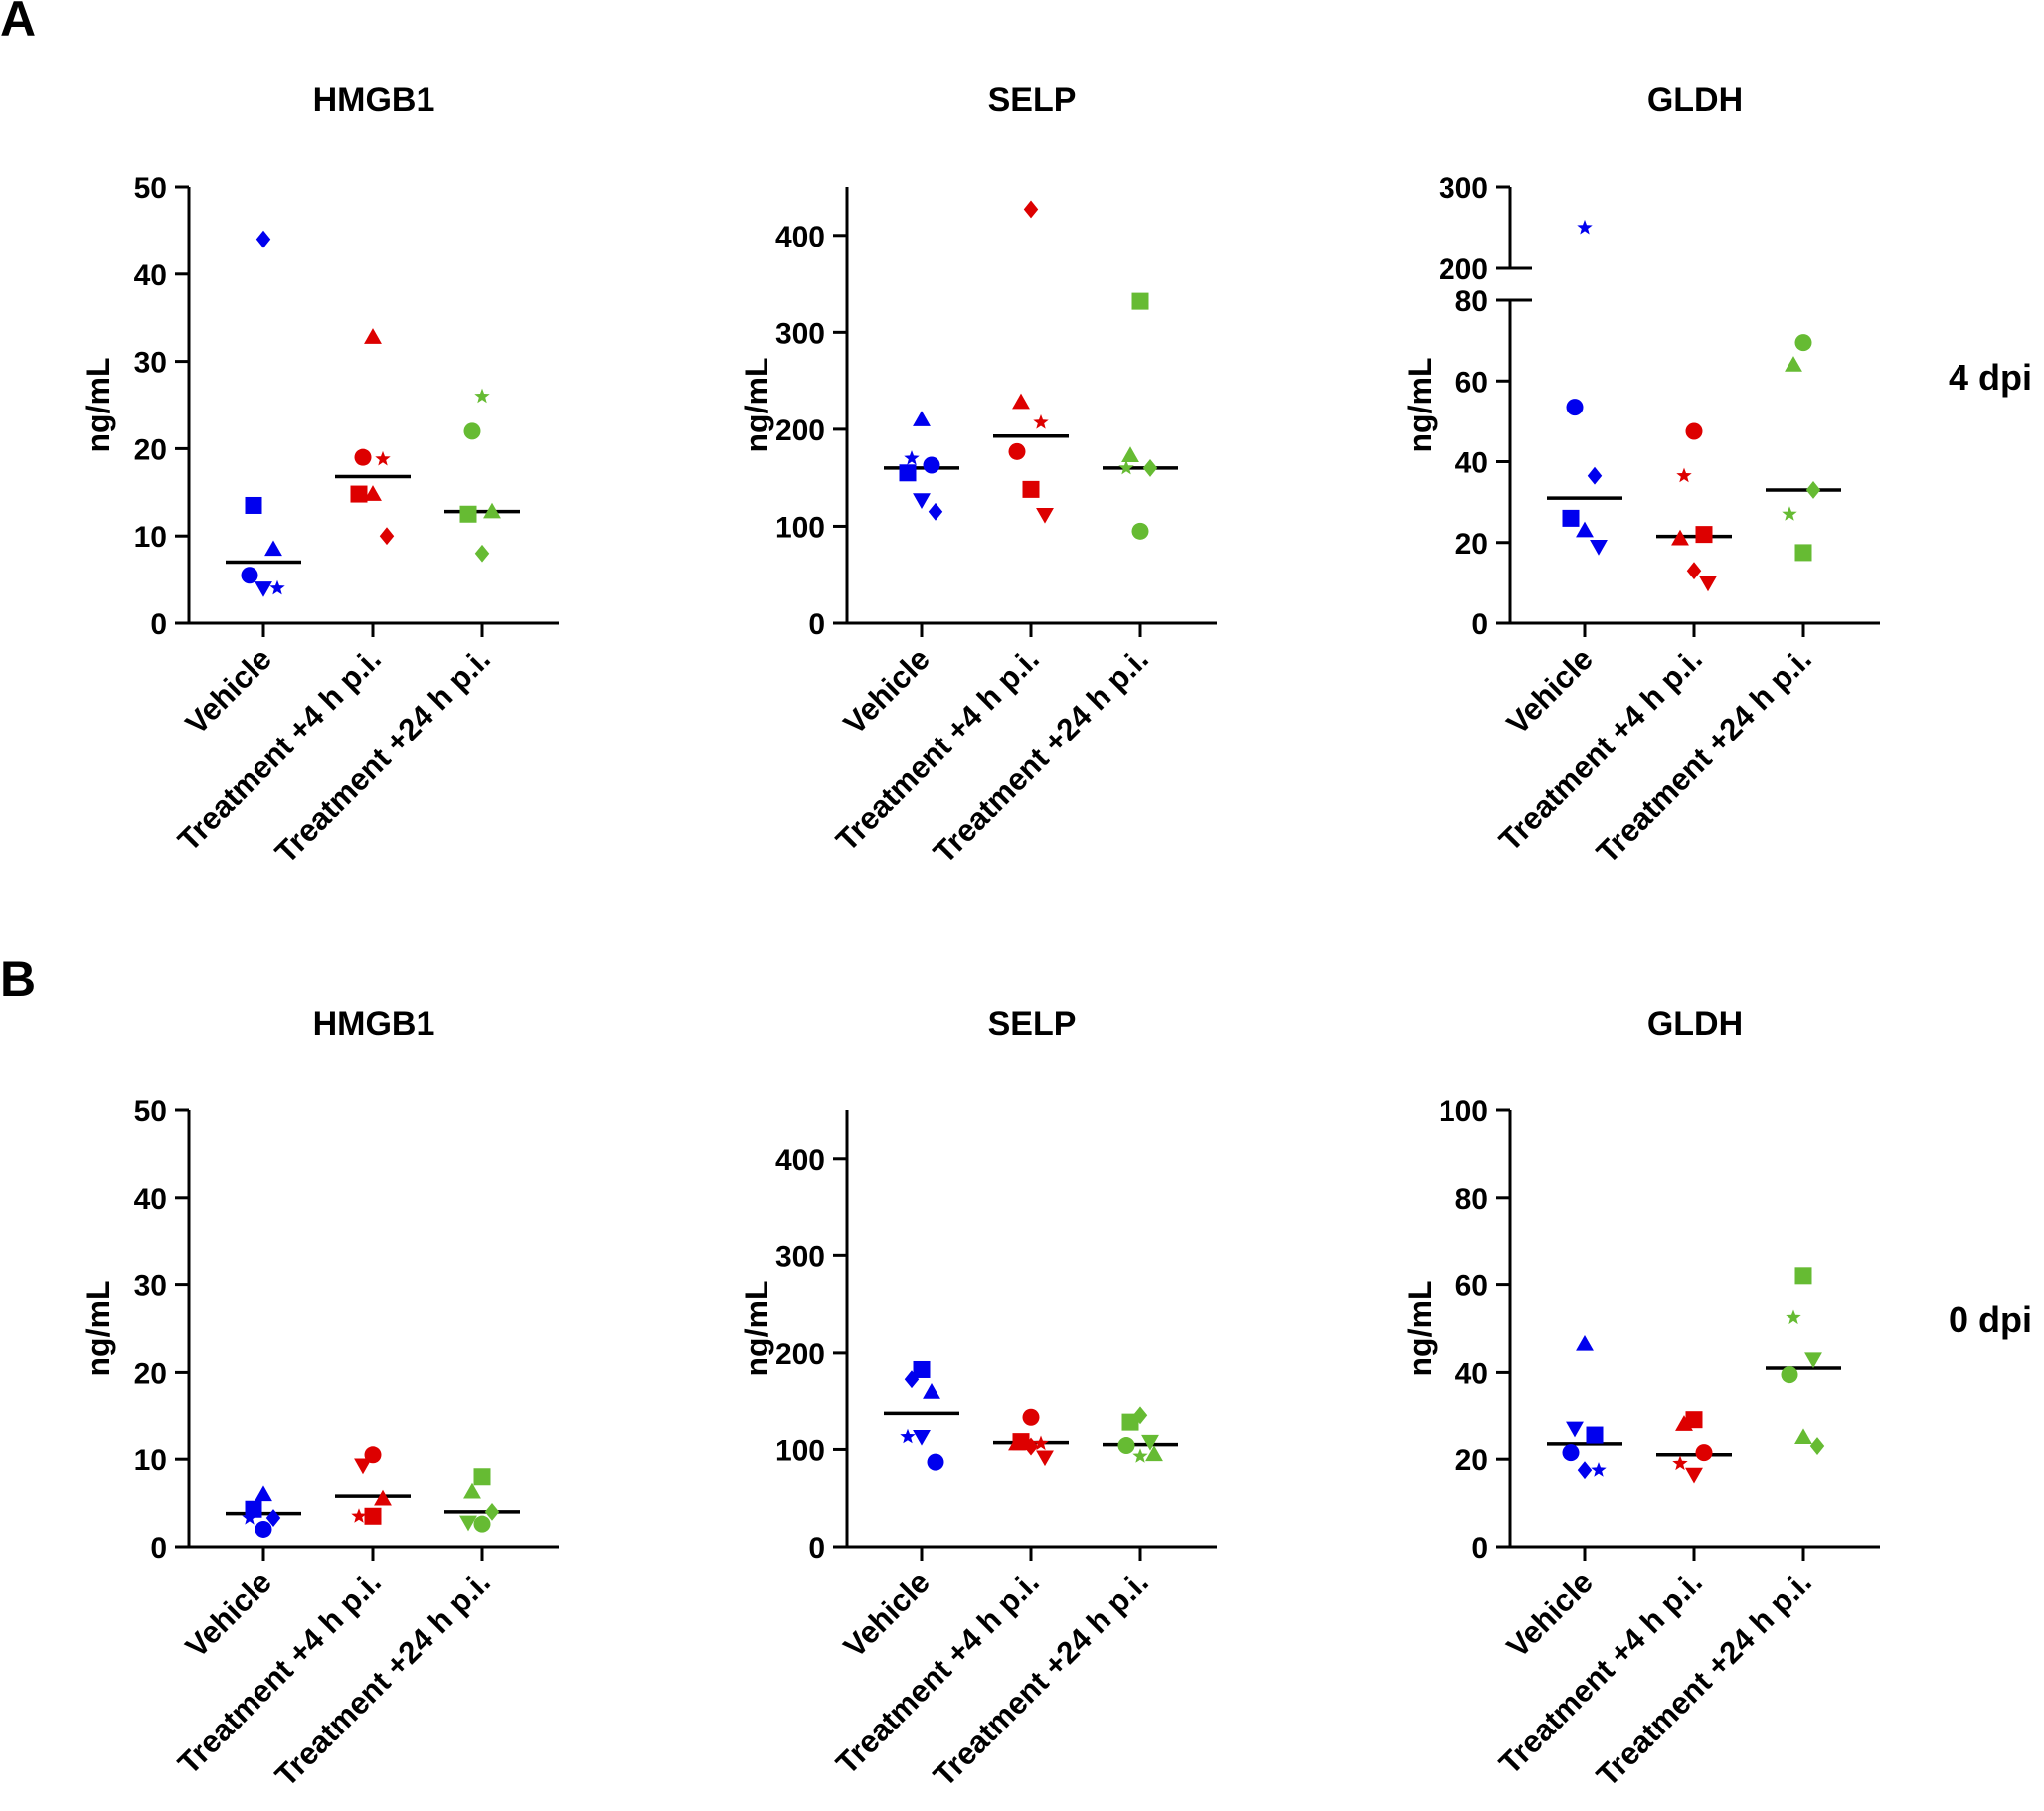 The height and width of the screenshot is (1811, 2044). What do you see at coordinates (1032, 100) in the screenshot?
I see `chart-title: SELP` at bounding box center [1032, 100].